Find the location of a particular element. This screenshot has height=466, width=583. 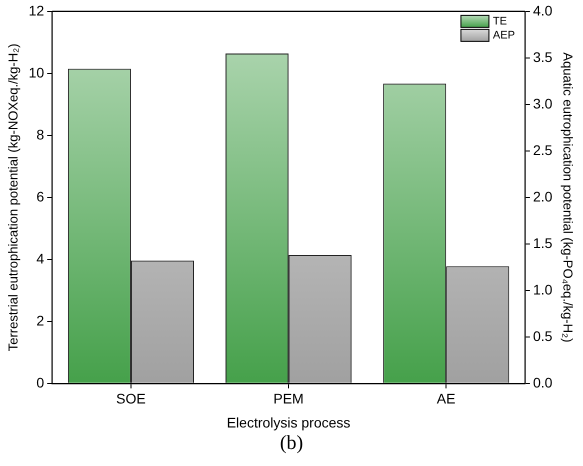

y-tick-label: 6 is located at coordinates (40, 196).